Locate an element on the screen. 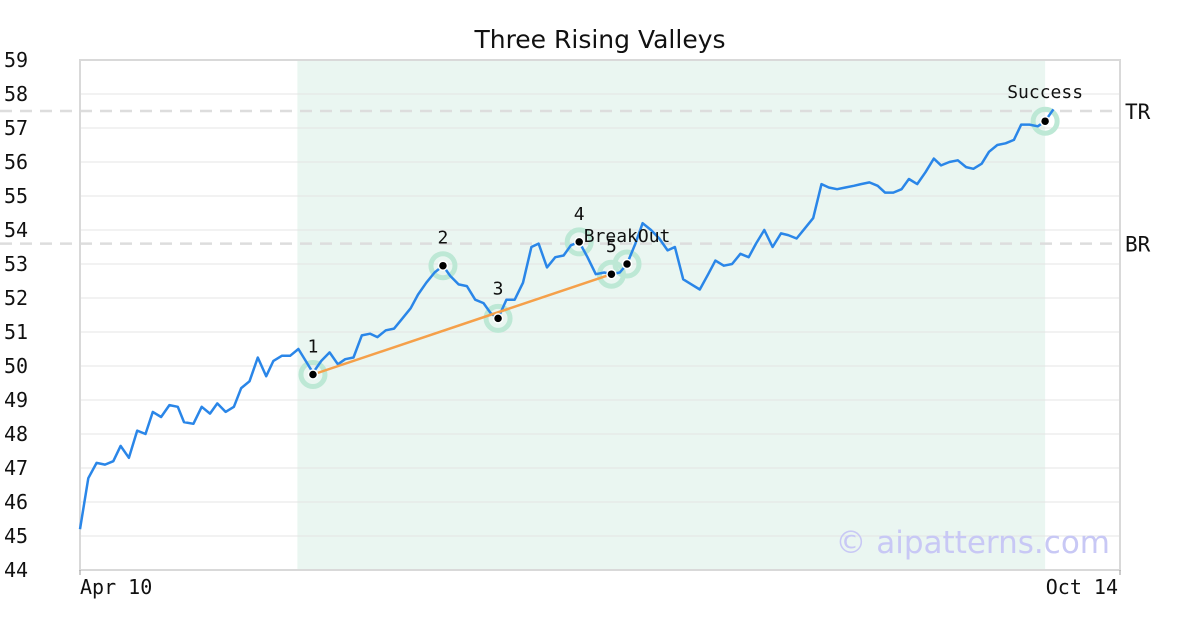 This screenshot has width=1200, height=630. marker-label-success: Success is located at coordinates (1045, 92).